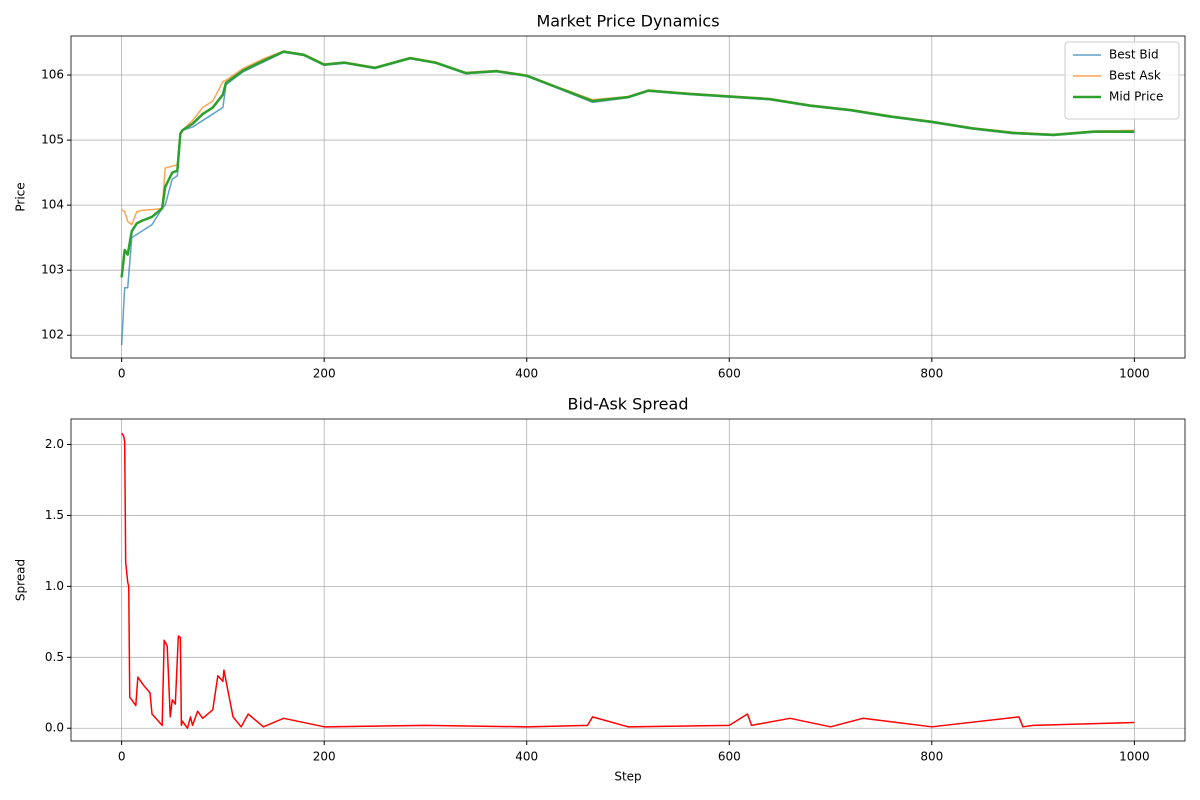  Describe the element at coordinates (628, 404) in the screenshot. I see `chart-title: Bid-Ask Spread` at that location.